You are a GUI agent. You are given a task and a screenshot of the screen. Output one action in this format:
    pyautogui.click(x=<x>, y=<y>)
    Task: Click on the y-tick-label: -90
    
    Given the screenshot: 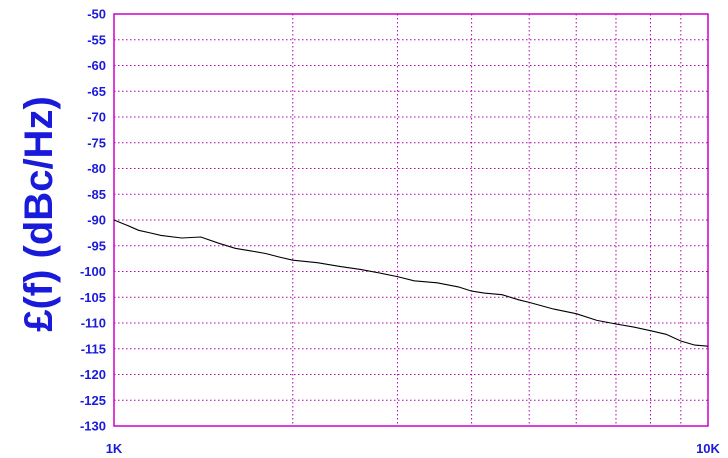 What is the action you would take?
    pyautogui.click(x=96, y=220)
    